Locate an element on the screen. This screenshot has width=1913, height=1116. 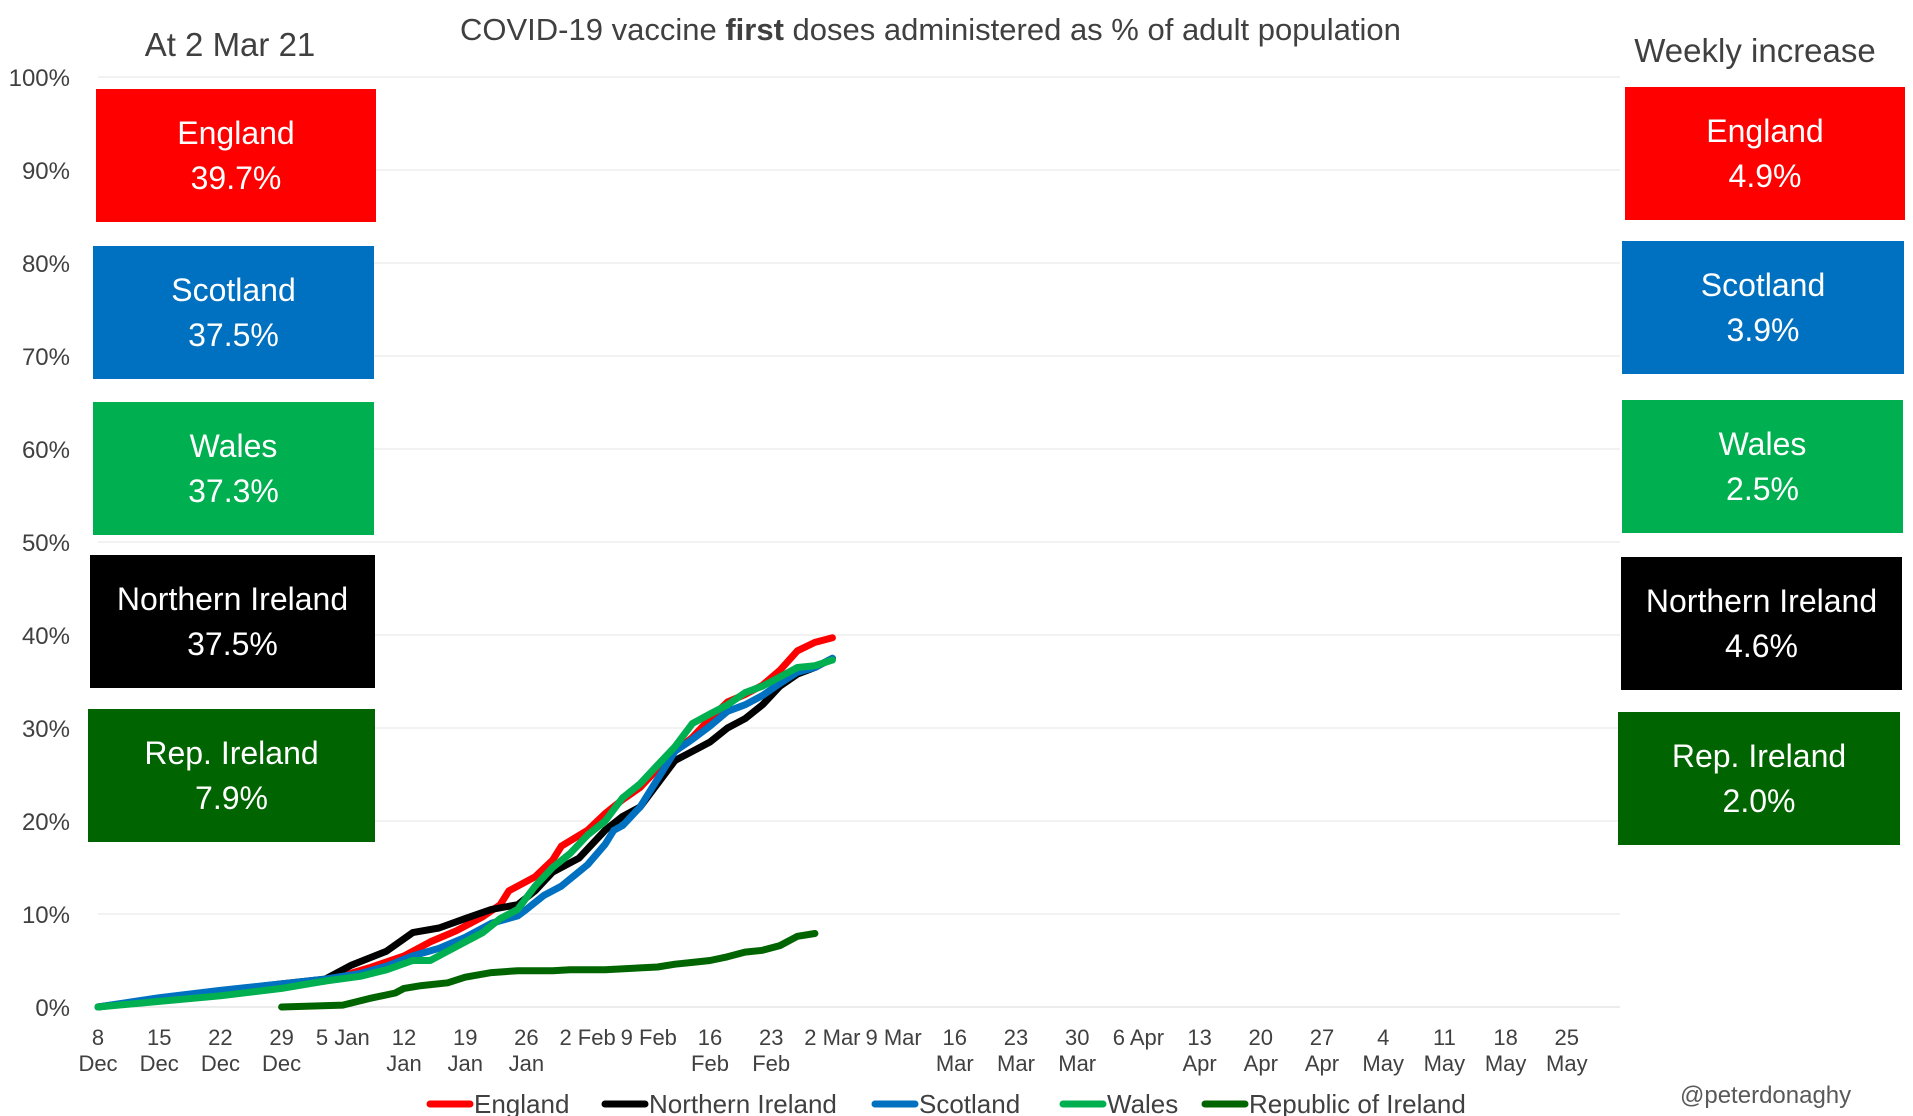
weekly-box-label: Wales is located at coordinates (1762, 443).